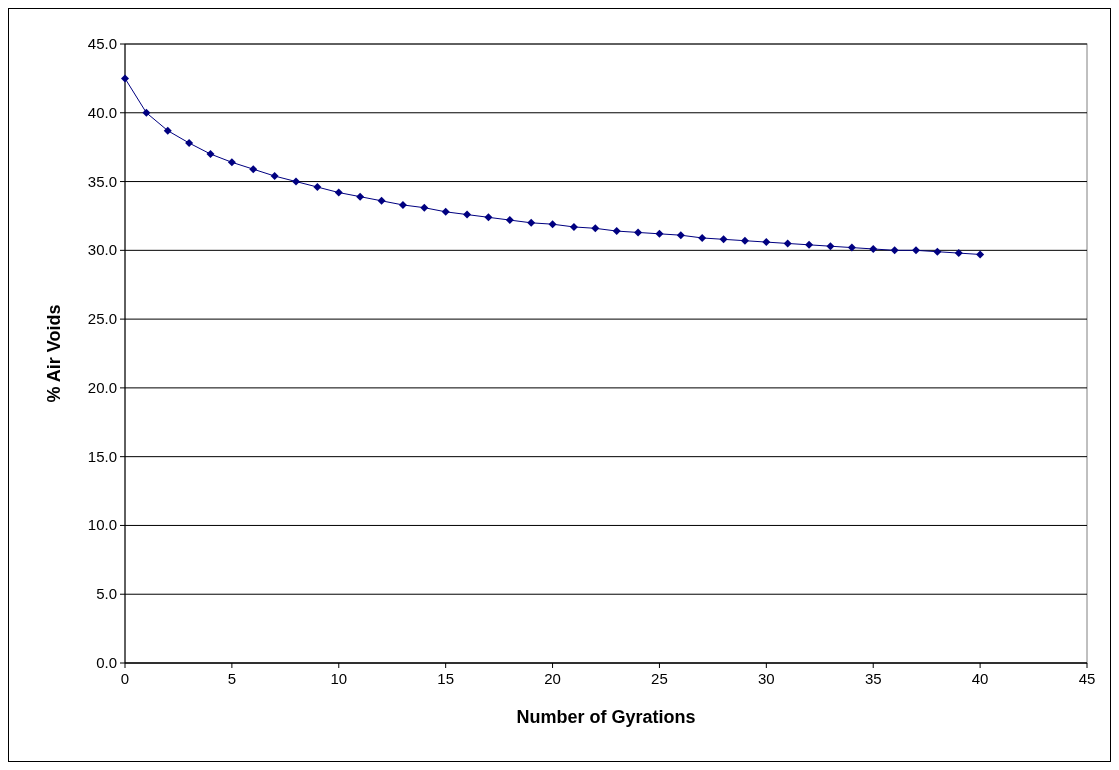 The width and height of the screenshot is (1119, 770). I want to click on y-tick-label: 40.0, so click(102, 112).